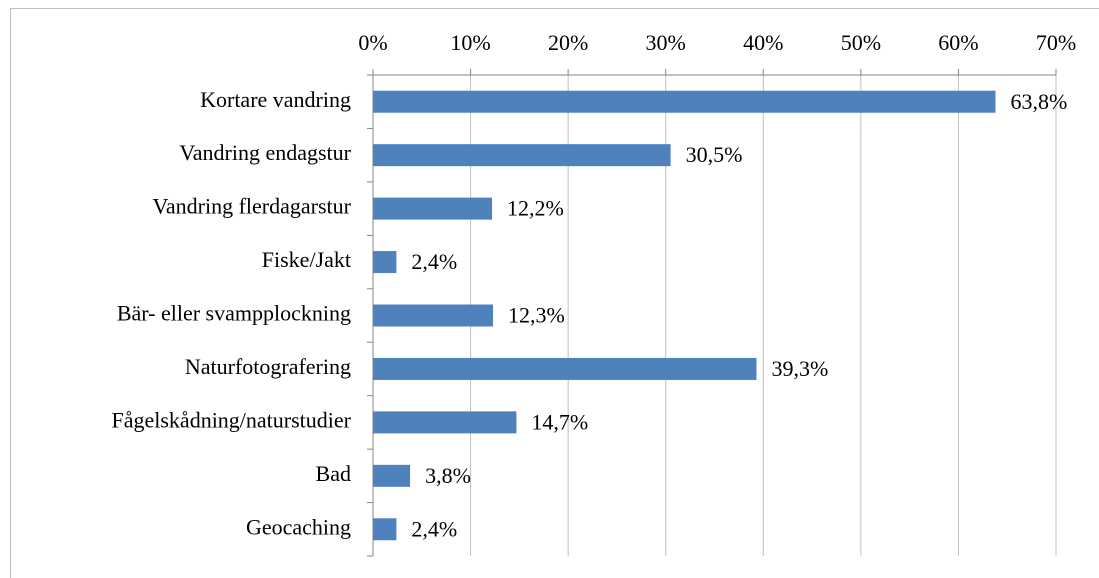  What do you see at coordinates (799, 368) in the screenshot?
I see `data-label: 39,3%` at bounding box center [799, 368].